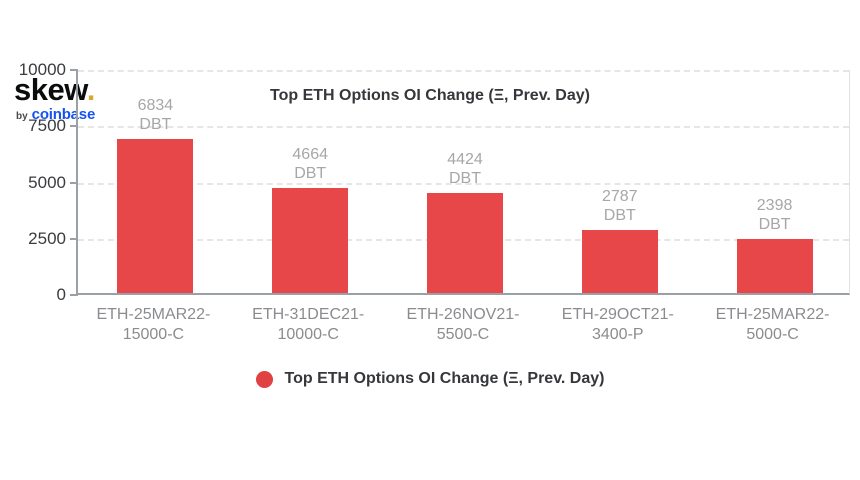 The height and width of the screenshot is (480, 860). I want to click on legend: Top ETH Options OI Change (Ξ, Prev. Day), so click(430, 379).